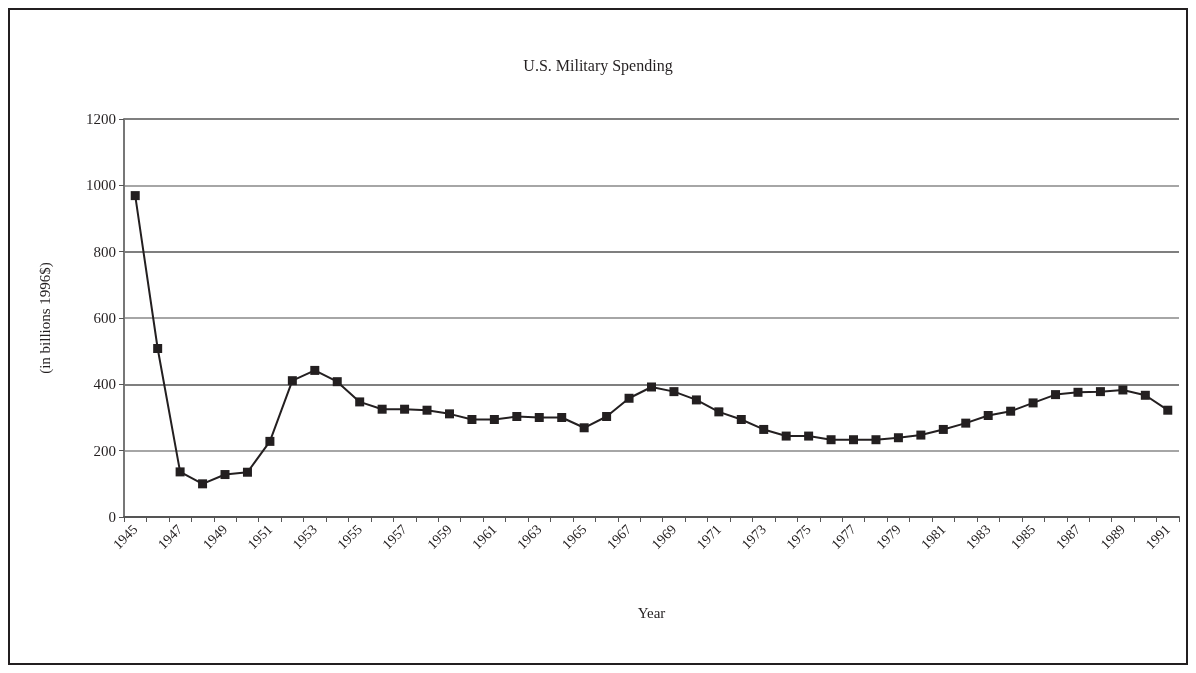 The width and height of the screenshot is (1196, 673). What do you see at coordinates (104, 450) in the screenshot?
I see `y-tick-label: 200` at bounding box center [104, 450].